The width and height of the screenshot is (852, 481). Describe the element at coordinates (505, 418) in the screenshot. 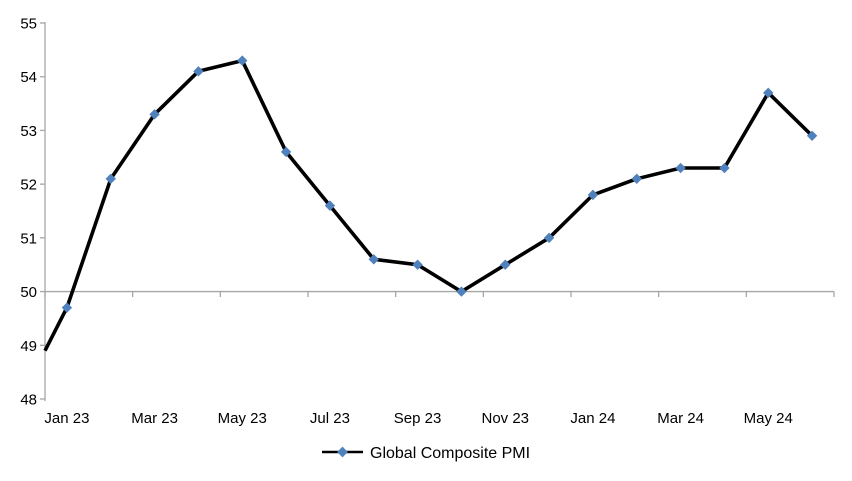

I see `x-axis-tick-label: Nov 23` at that location.